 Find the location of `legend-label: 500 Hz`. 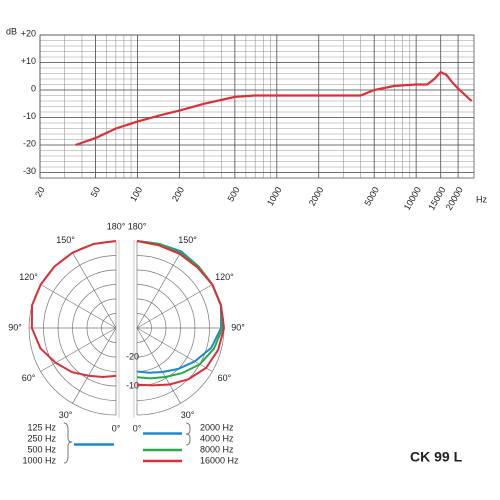

legend-label: 500 Hz is located at coordinates (41, 449).